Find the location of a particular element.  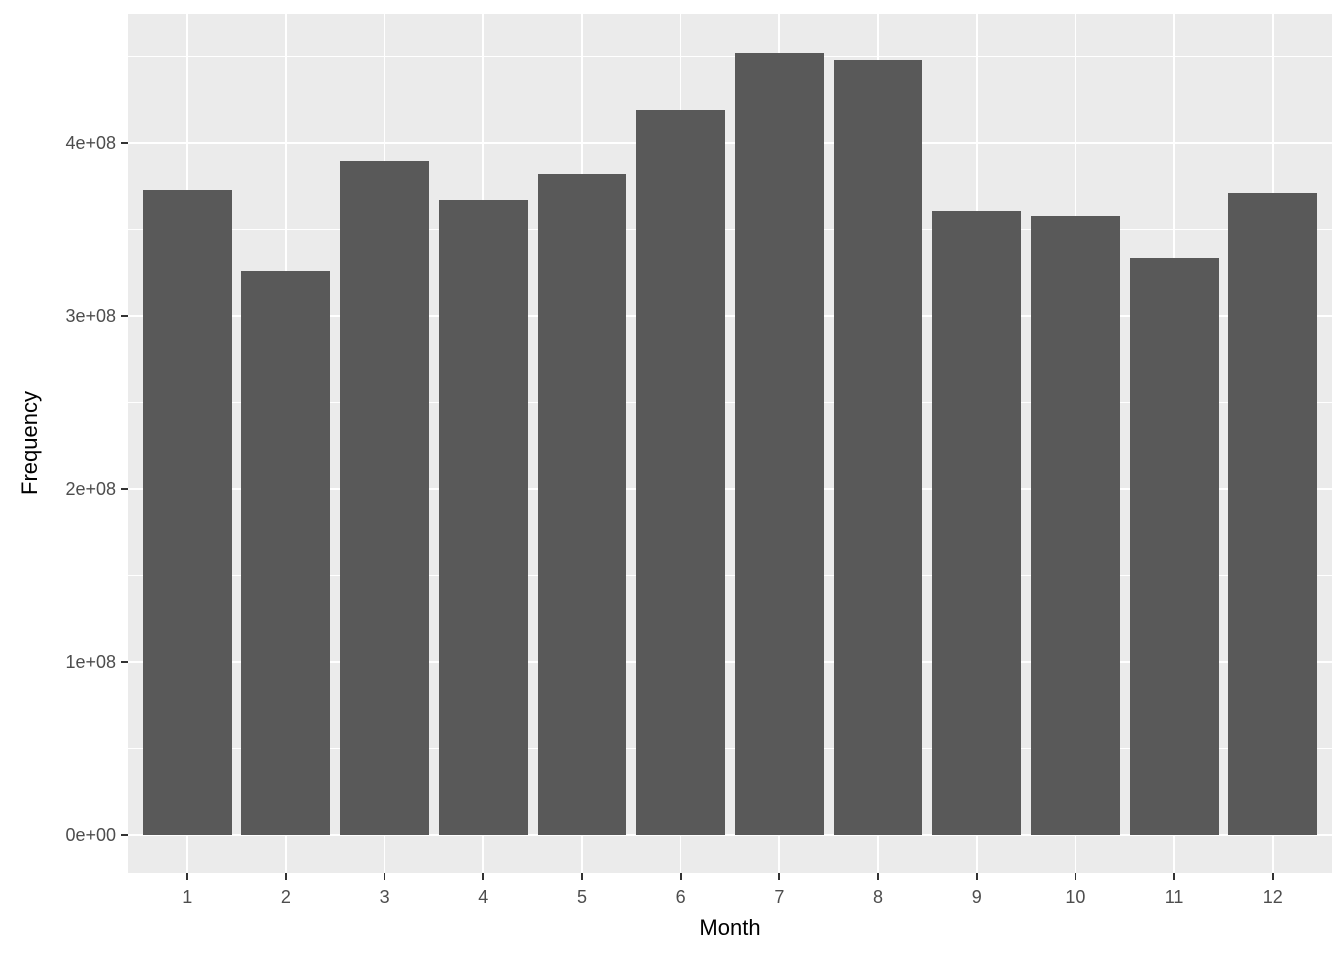

x-tick-label: 4 is located at coordinates (483, 897).